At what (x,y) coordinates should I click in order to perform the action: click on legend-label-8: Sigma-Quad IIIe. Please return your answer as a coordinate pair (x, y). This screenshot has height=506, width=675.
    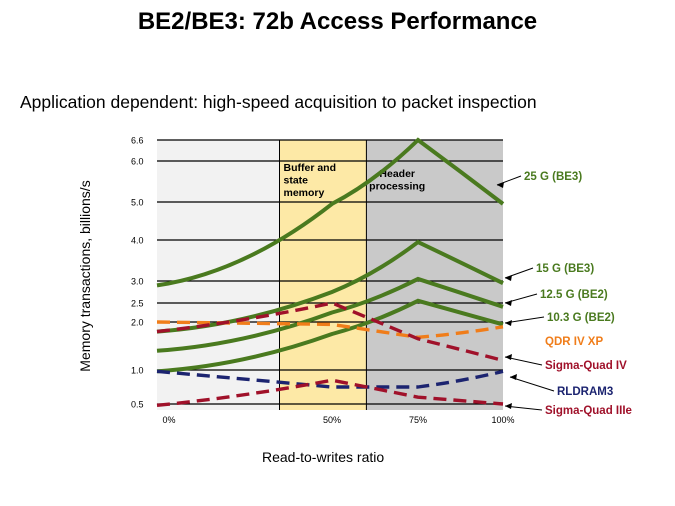
    Looking at the image, I should click on (588, 411).